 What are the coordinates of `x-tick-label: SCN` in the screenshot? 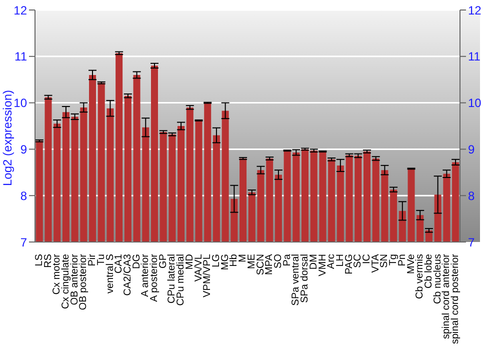 It's located at (260, 265).